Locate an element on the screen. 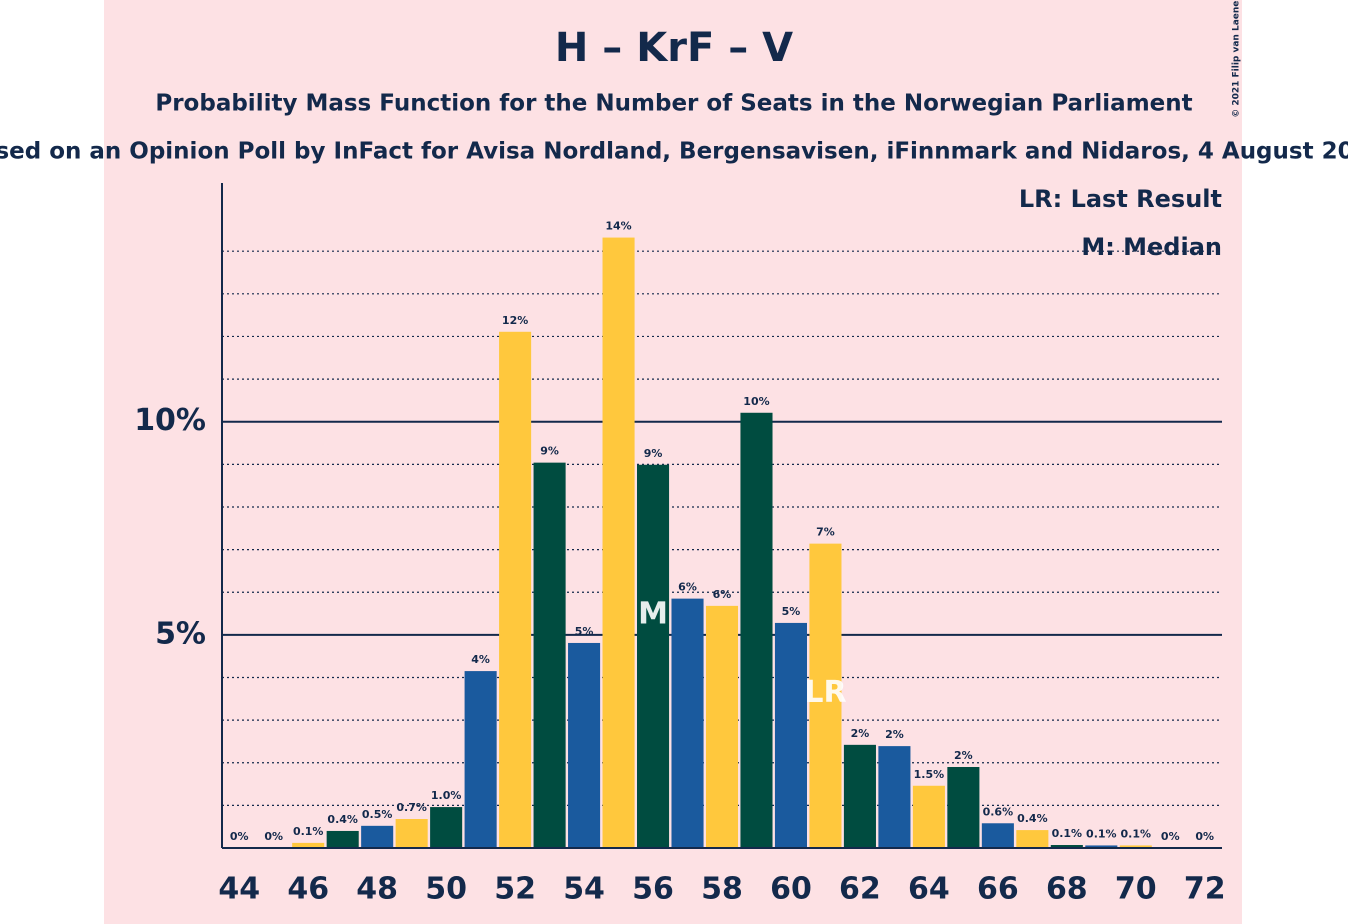  value-label: 14% is located at coordinates (618, 226).